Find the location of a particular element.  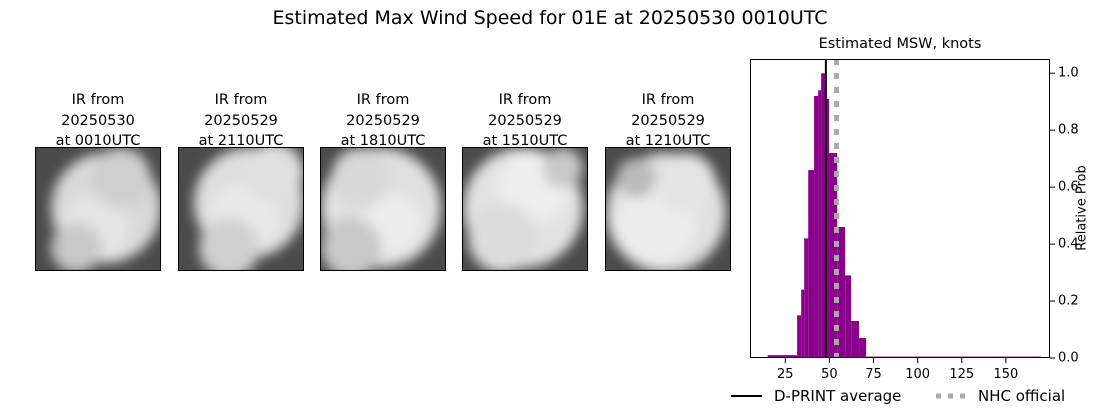

chart-title: Estimated MSW, knots is located at coordinates (900, 44).